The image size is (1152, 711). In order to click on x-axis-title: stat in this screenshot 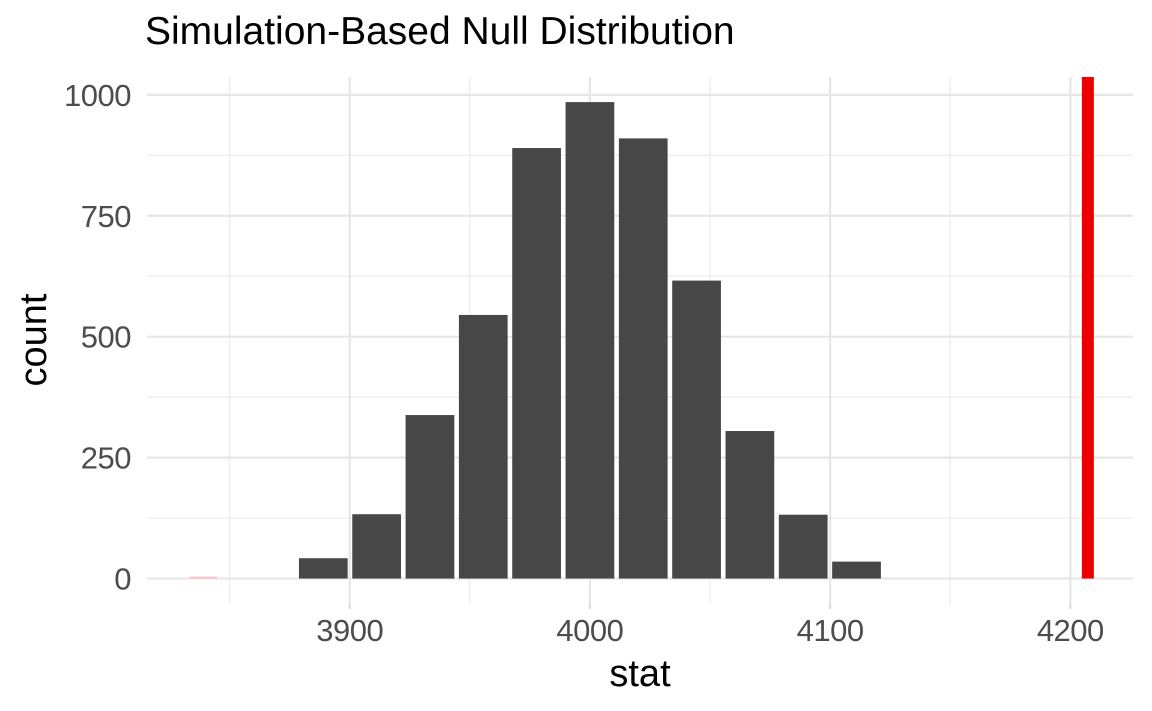, I will do `click(640, 674)`.